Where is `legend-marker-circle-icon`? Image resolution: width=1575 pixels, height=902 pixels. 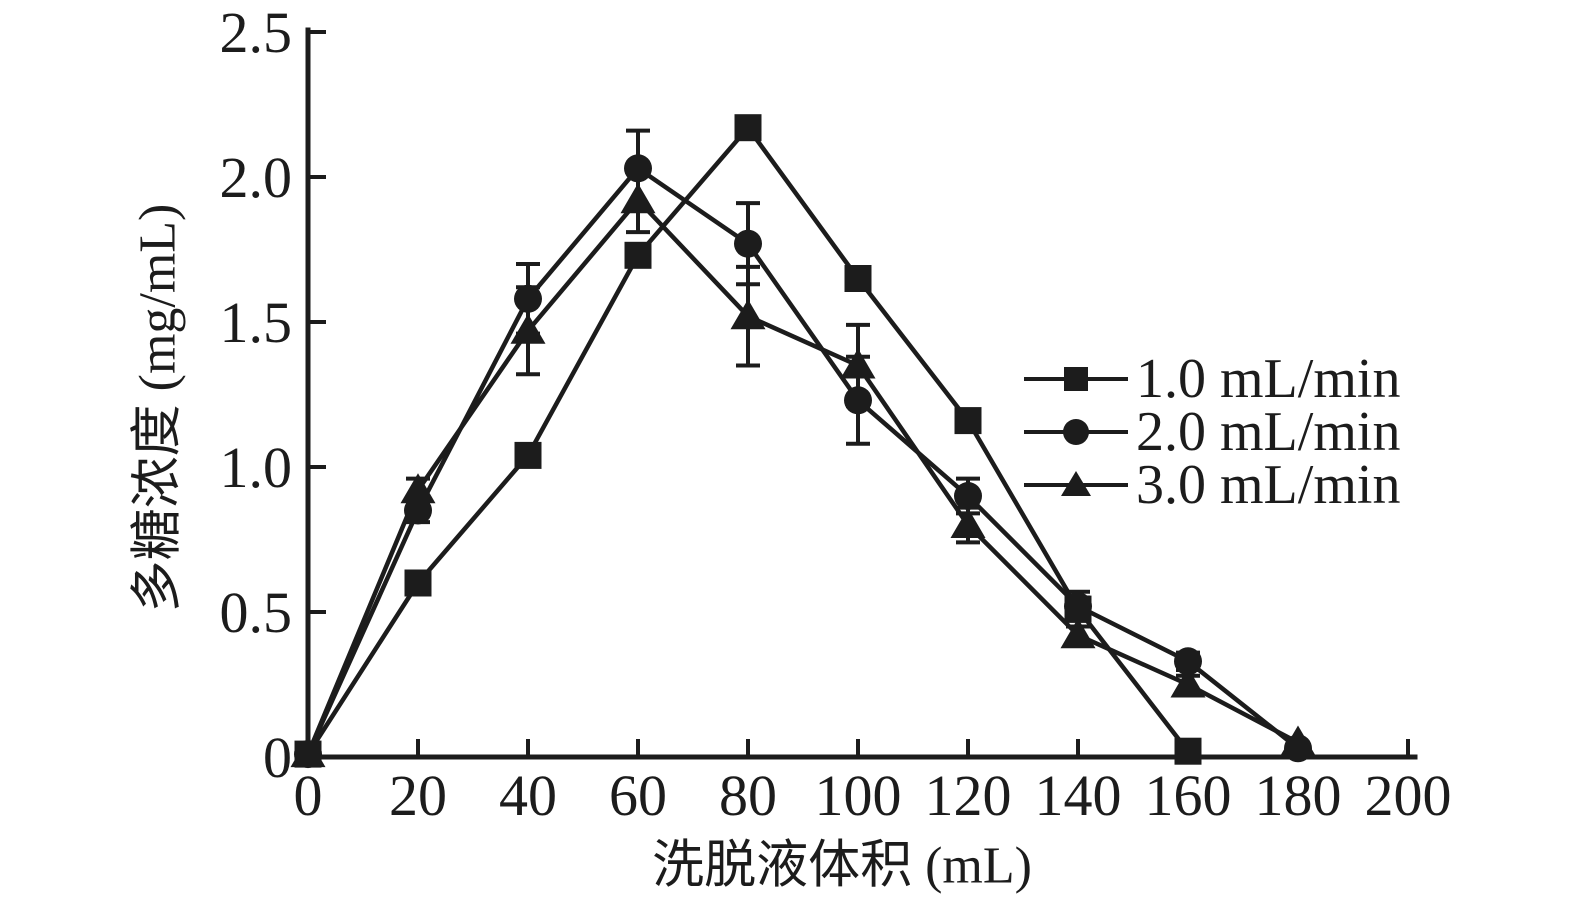 legend-marker-circle-icon is located at coordinates (1076, 431).